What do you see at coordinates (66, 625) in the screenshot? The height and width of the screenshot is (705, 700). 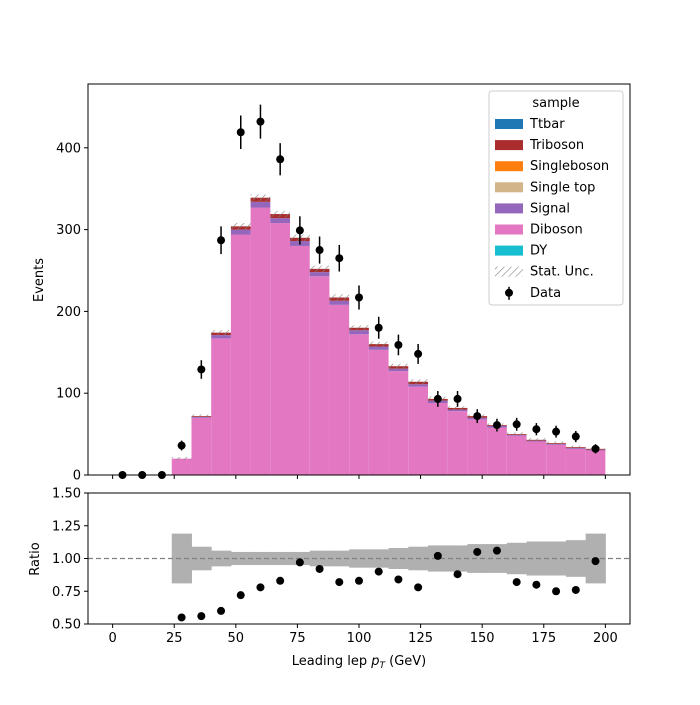 I see `y-tick-label: 0.50` at bounding box center [66, 625].